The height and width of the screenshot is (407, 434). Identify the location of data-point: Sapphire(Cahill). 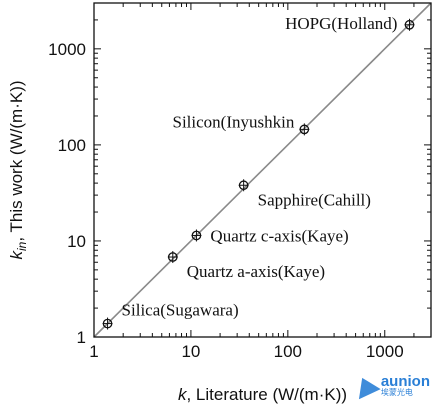
(304, 194).